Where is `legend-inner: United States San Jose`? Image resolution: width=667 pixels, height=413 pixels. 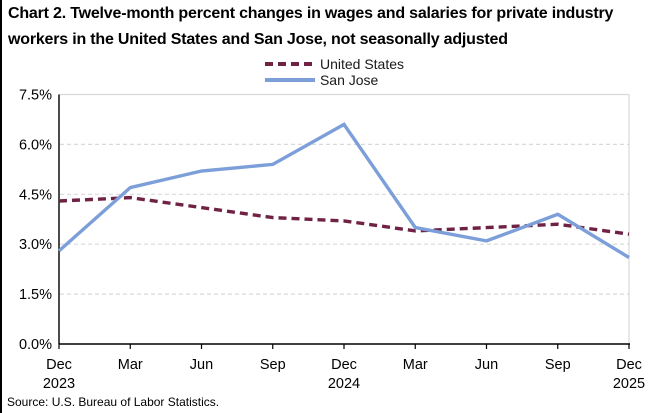 legend-inner: United States San Jose is located at coordinates (334, 72).